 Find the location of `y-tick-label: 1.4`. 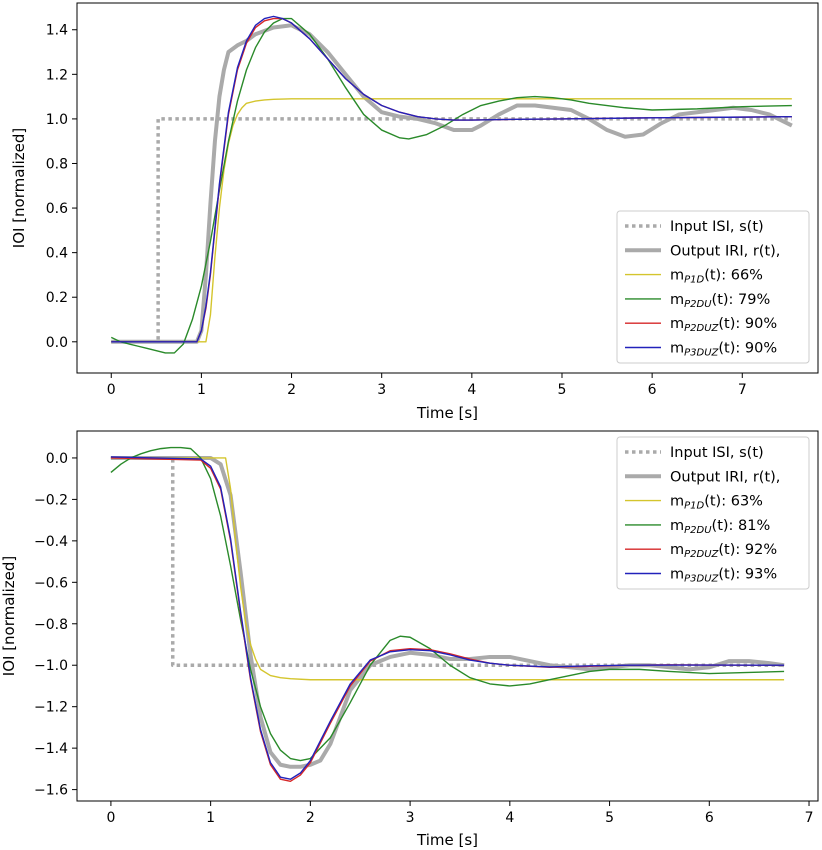

y-tick-label: 1.4 is located at coordinates (57, 31).